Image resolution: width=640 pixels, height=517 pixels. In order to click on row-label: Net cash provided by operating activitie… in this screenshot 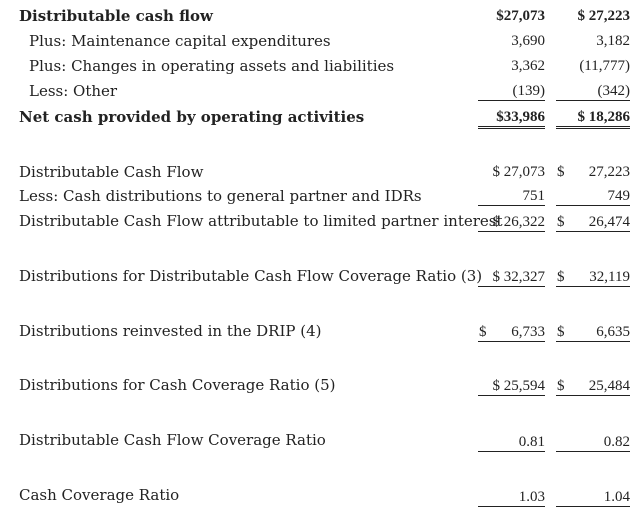, I will do `click(192, 117)`.